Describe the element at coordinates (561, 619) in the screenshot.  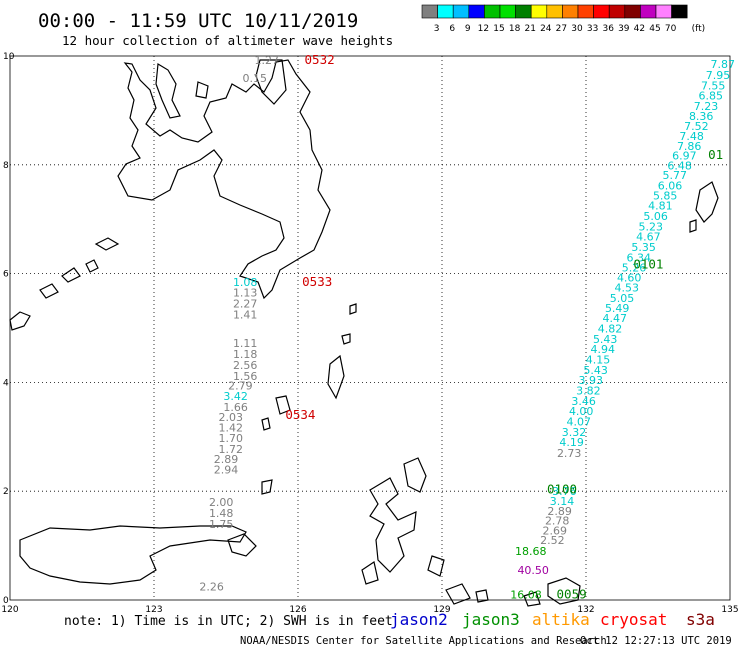
I see `satellite-label: altika` at that location.